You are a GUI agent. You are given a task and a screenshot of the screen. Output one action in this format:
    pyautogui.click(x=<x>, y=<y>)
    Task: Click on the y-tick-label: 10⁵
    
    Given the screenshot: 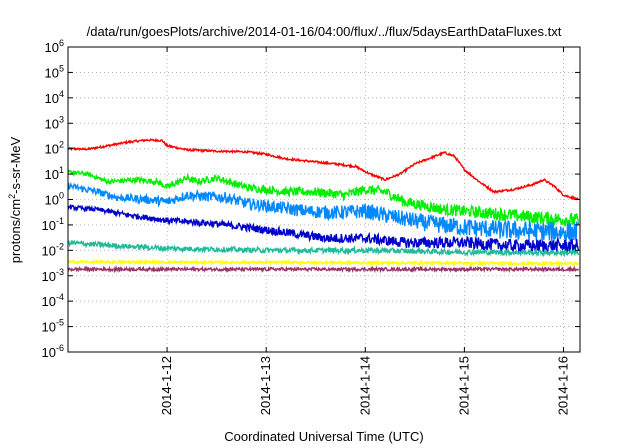 What is the action you would take?
    pyautogui.click(x=54, y=71)
    